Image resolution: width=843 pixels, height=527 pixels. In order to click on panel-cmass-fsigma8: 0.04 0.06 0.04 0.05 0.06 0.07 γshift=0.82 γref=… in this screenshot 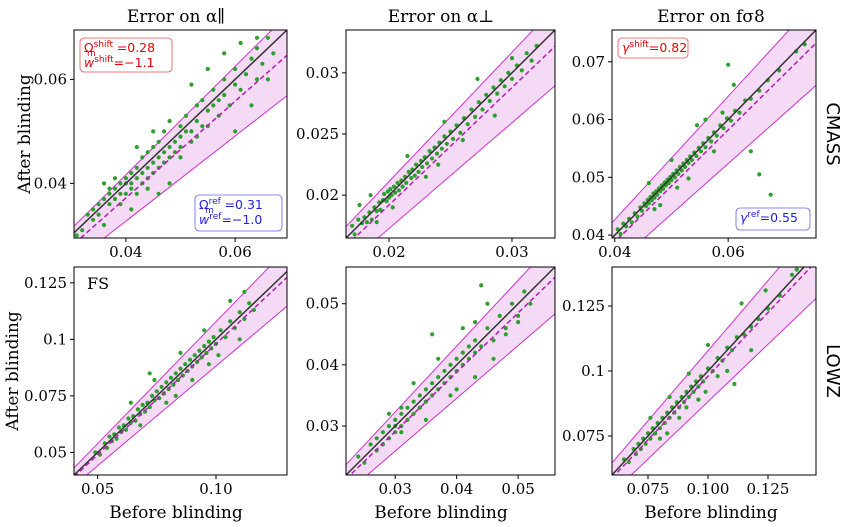, I will do `click(694, 145)`.